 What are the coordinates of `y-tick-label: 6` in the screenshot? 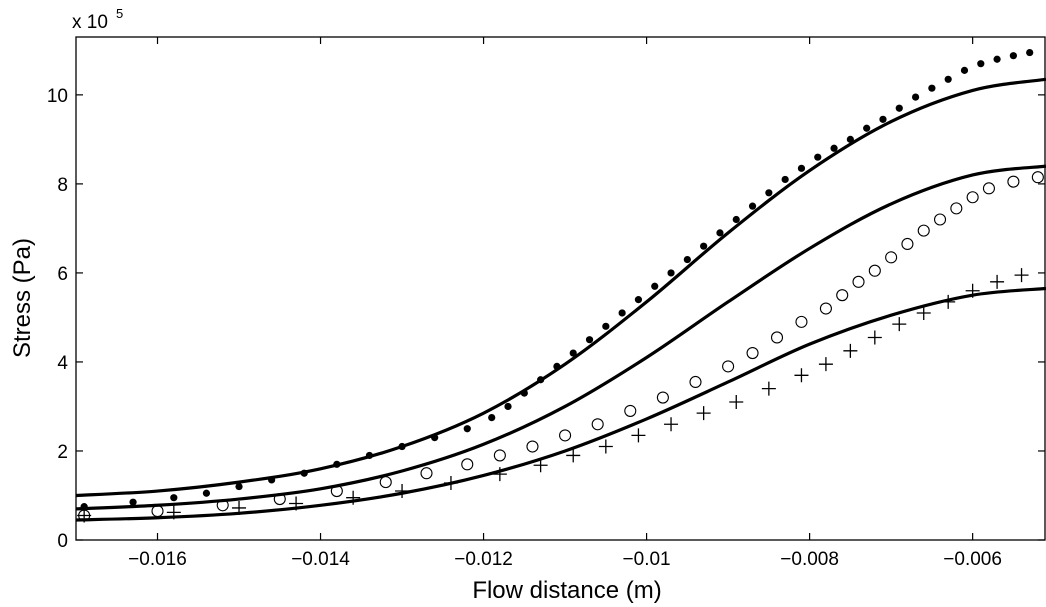 It's located at (62, 274).